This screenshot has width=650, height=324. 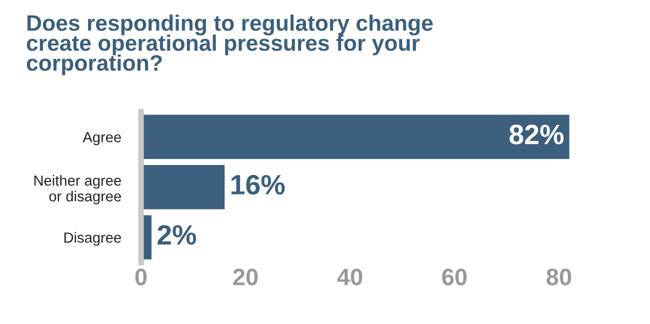 I want to click on x-tick-label: 80, so click(x=559, y=277).